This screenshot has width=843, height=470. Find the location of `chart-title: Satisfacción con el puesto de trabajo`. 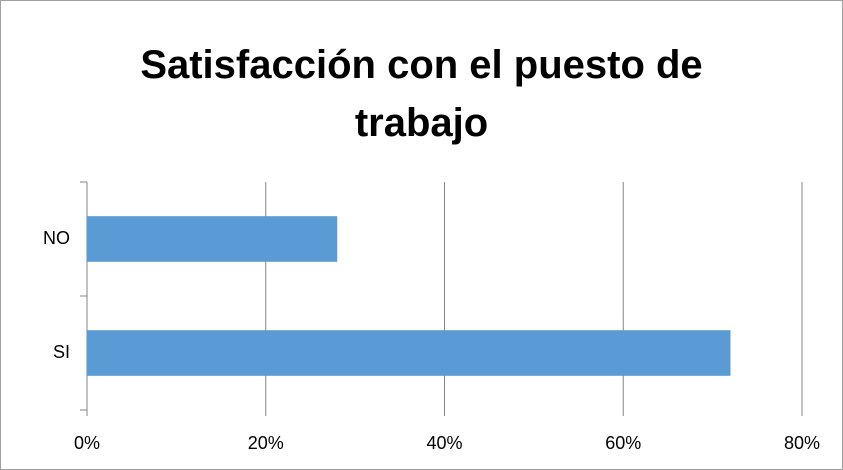

chart-title: Satisfacción con el puesto de trabajo is located at coordinates (421, 94).